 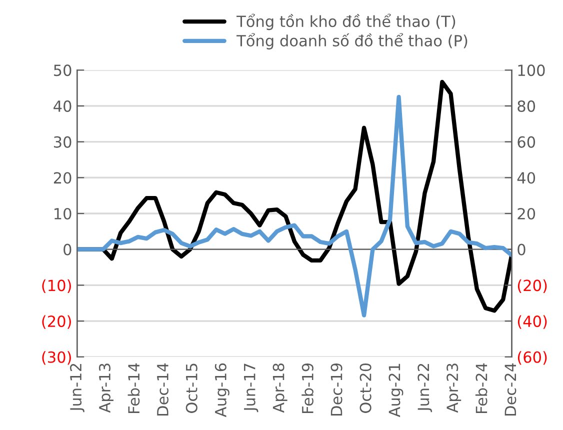 What do you see at coordinates (280, 388) in the screenshot?
I see `x-tick-label: Apr-18` at bounding box center [280, 388].